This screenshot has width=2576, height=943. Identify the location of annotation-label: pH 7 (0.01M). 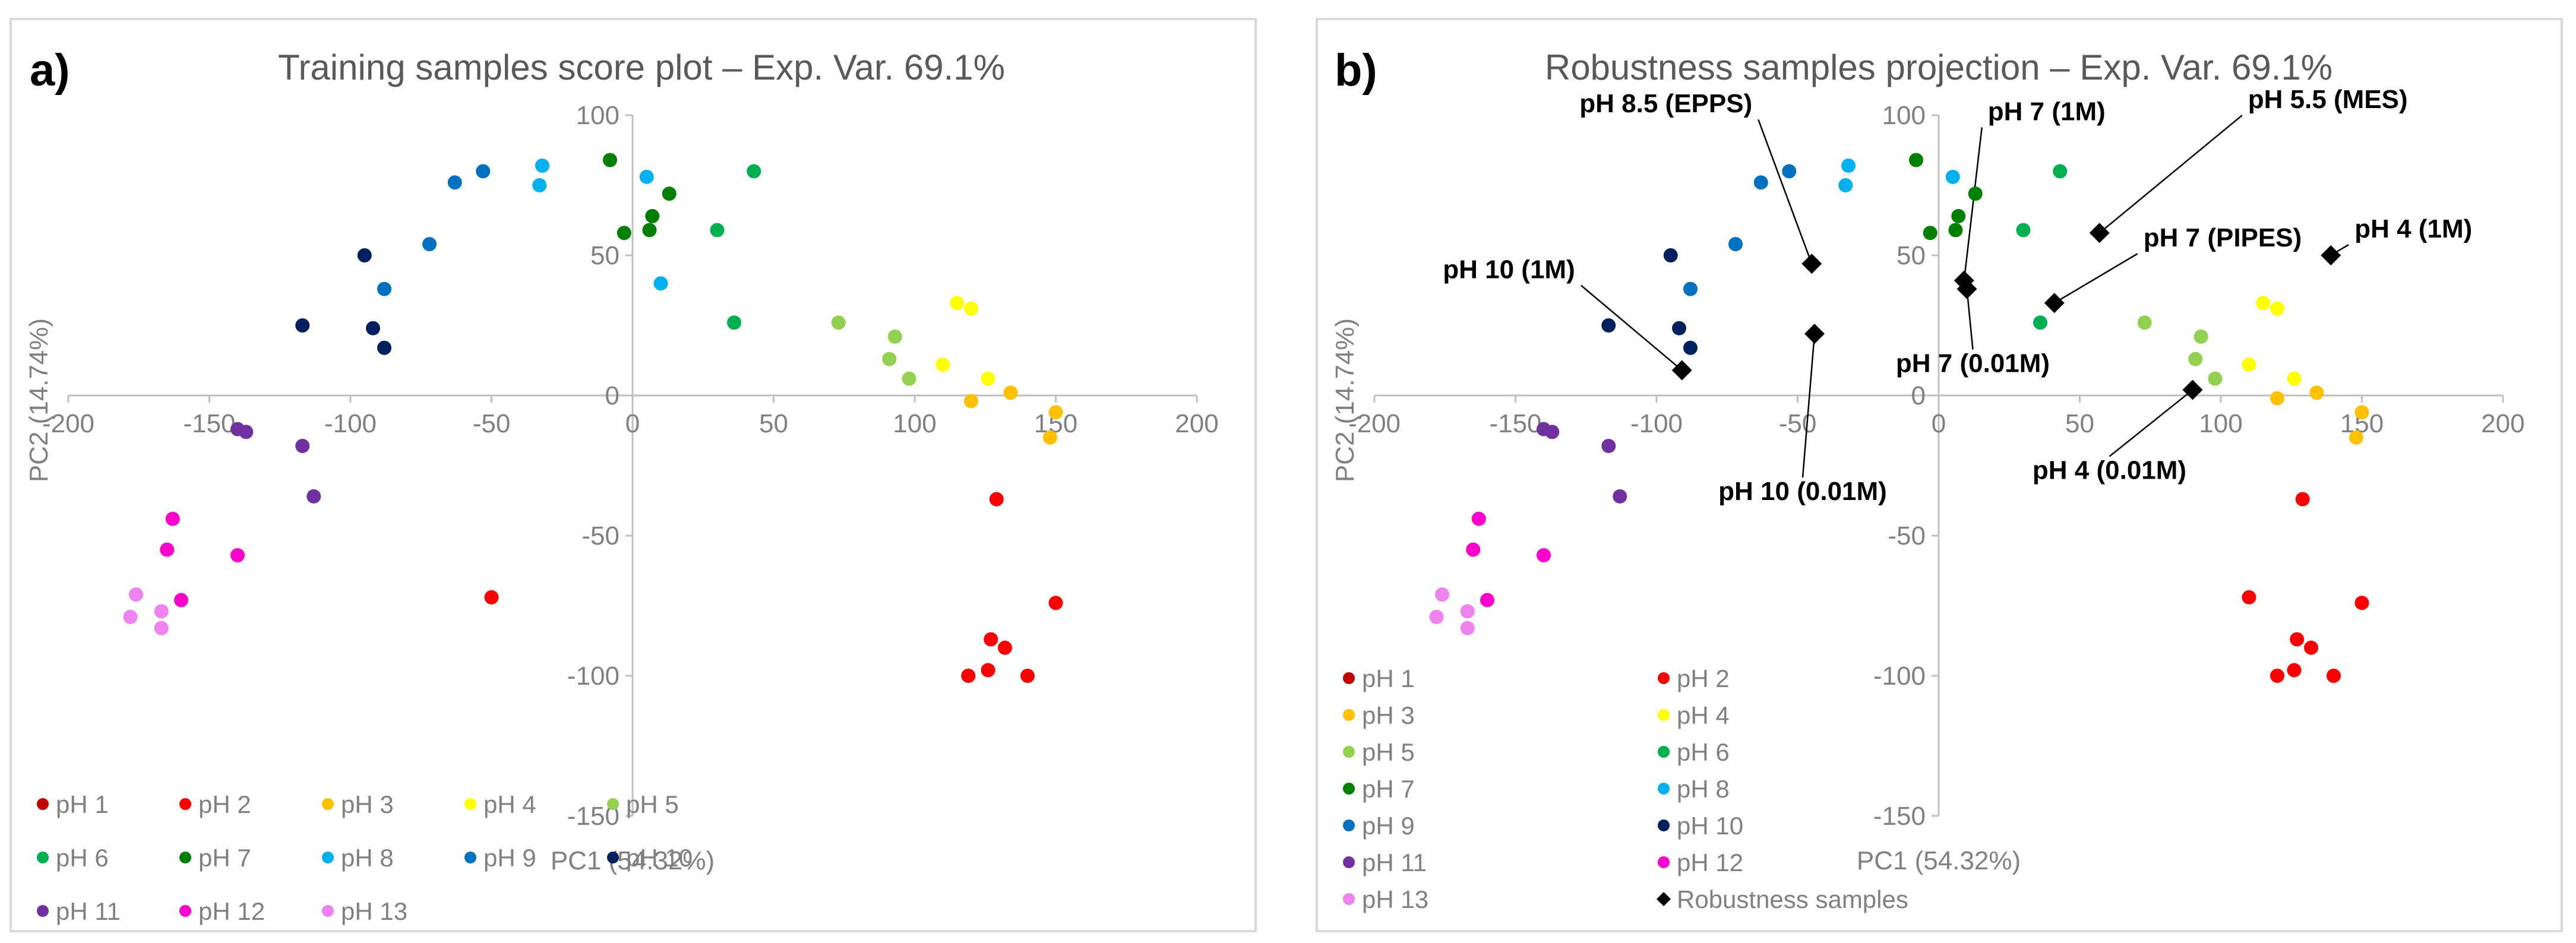
(1973, 363).